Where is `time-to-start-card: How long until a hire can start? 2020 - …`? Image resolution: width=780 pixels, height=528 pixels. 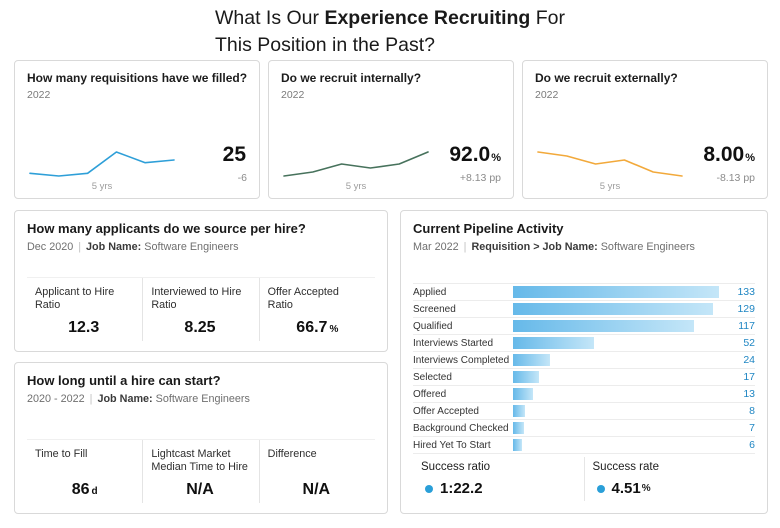 time-to-start-card: How long until a hire can start? 2020 - … is located at coordinates (201, 438).